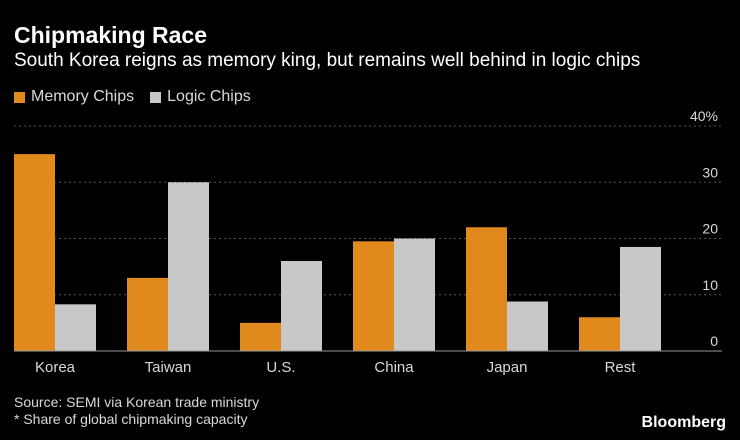  What do you see at coordinates (704, 116) in the screenshot?
I see `y-tick-label: 40%` at bounding box center [704, 116].